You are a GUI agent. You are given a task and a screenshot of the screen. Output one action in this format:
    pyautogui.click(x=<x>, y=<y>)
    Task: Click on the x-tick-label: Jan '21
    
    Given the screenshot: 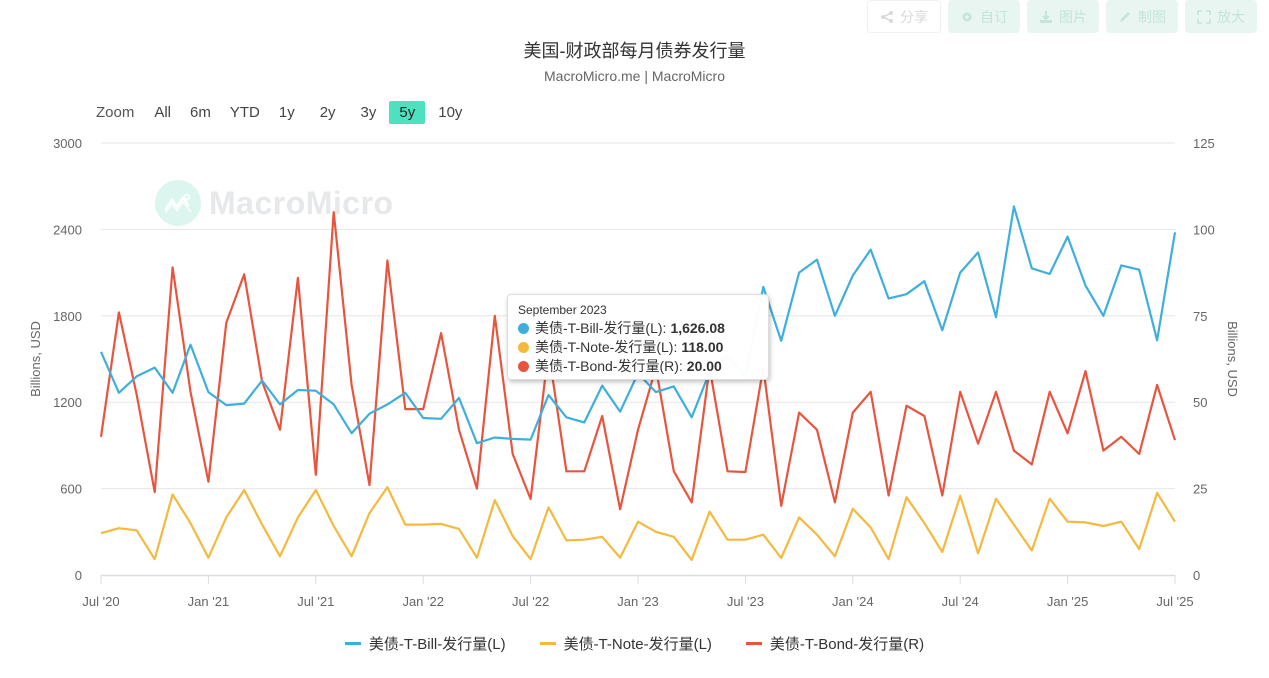 What is the action you would take?
    pyautogui.click(x=209, y=601)
    